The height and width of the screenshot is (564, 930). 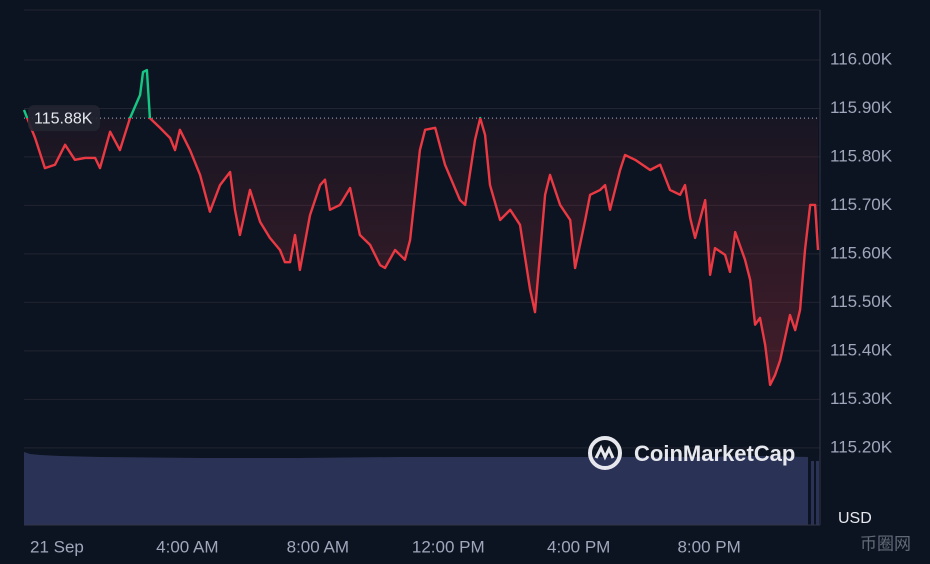 I want to click on y-tick-label: 115.60K, so click(x=861, y=252).